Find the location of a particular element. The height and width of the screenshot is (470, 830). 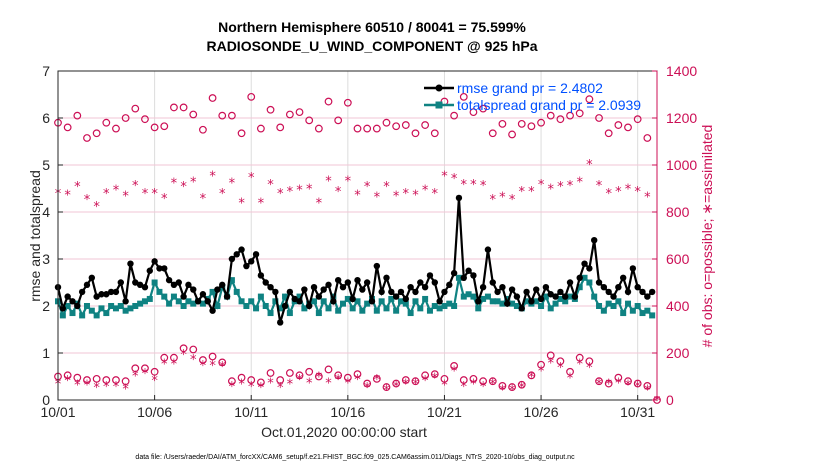

x-tick-label: 10/16 is located at coordinates (347, 412).